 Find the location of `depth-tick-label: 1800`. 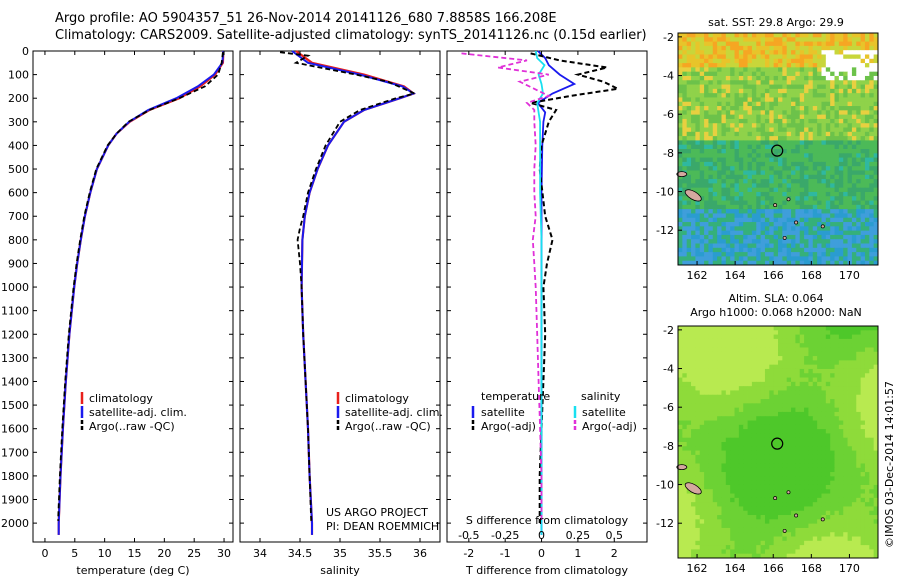

depth-tick-label: 1800 is located at coordinates (15, 476).